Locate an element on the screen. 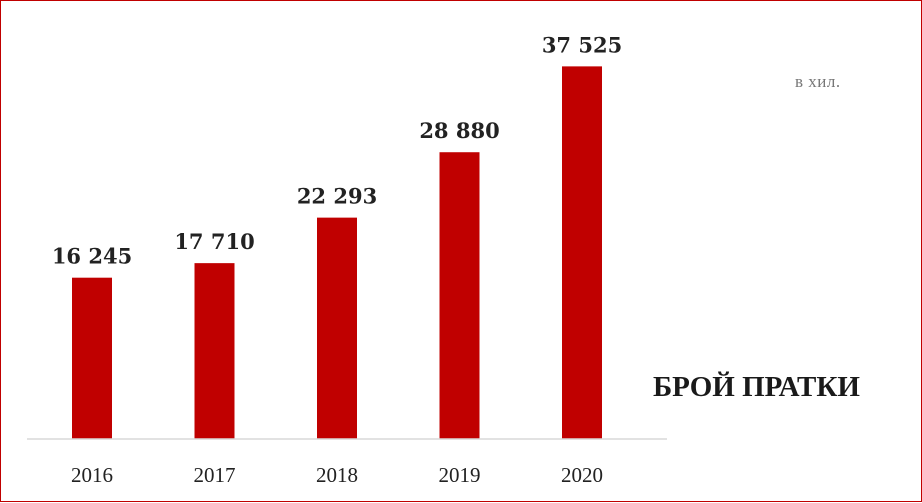 Image resolution: width=922 pixels, height=503 pixels. bar-2020 is located at coordinates (582, 253).